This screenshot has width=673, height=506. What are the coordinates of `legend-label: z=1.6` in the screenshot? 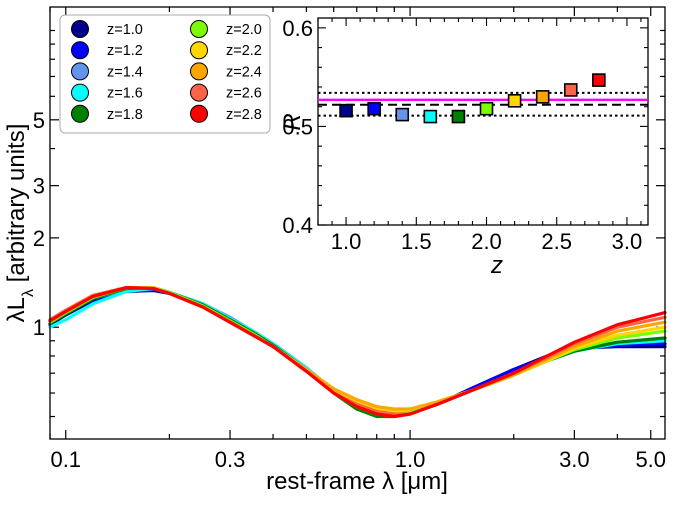 It's located at (125, 94).